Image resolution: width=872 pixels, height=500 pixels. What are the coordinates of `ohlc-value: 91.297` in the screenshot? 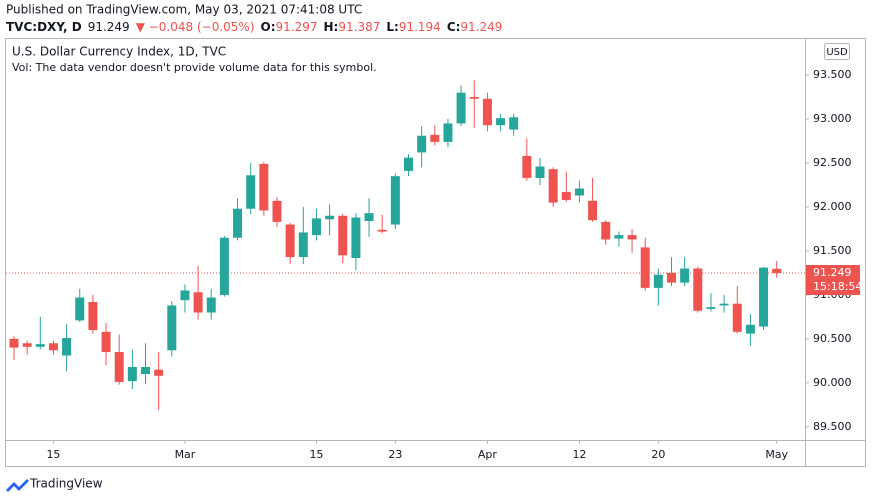 It's located at (297, 27).